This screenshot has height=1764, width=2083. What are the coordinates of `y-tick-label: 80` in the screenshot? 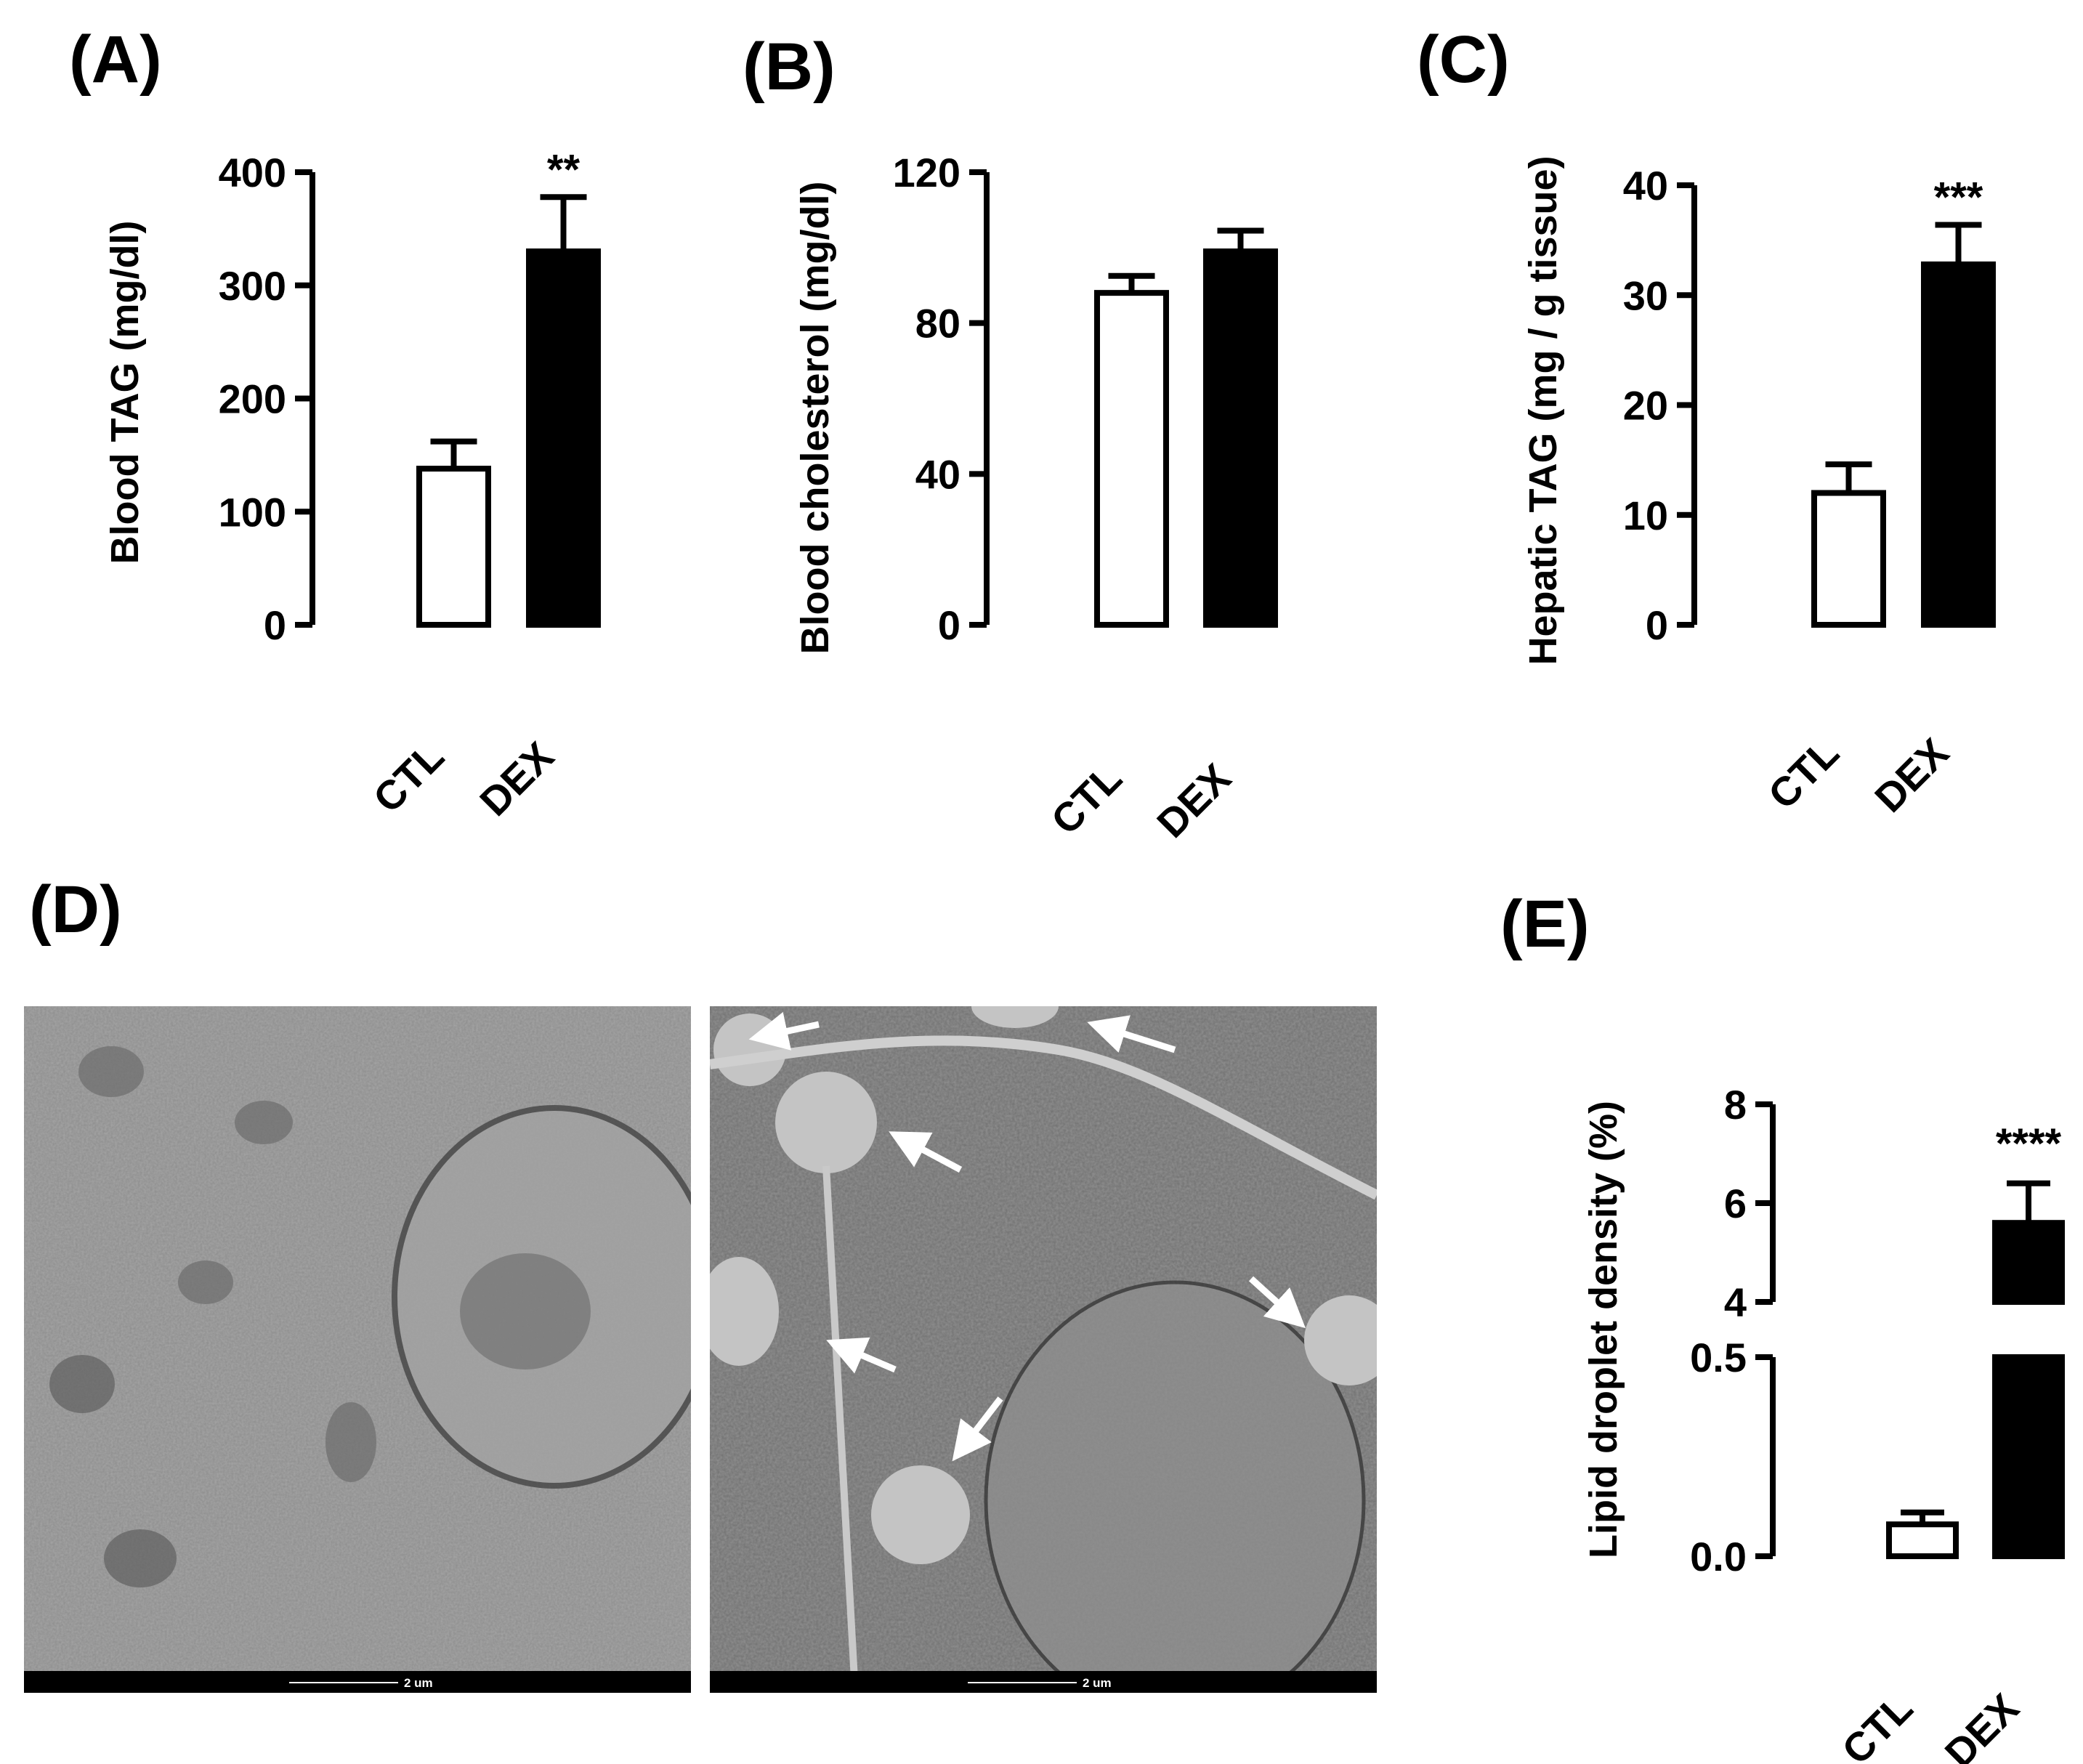 It's located at (938, 324).